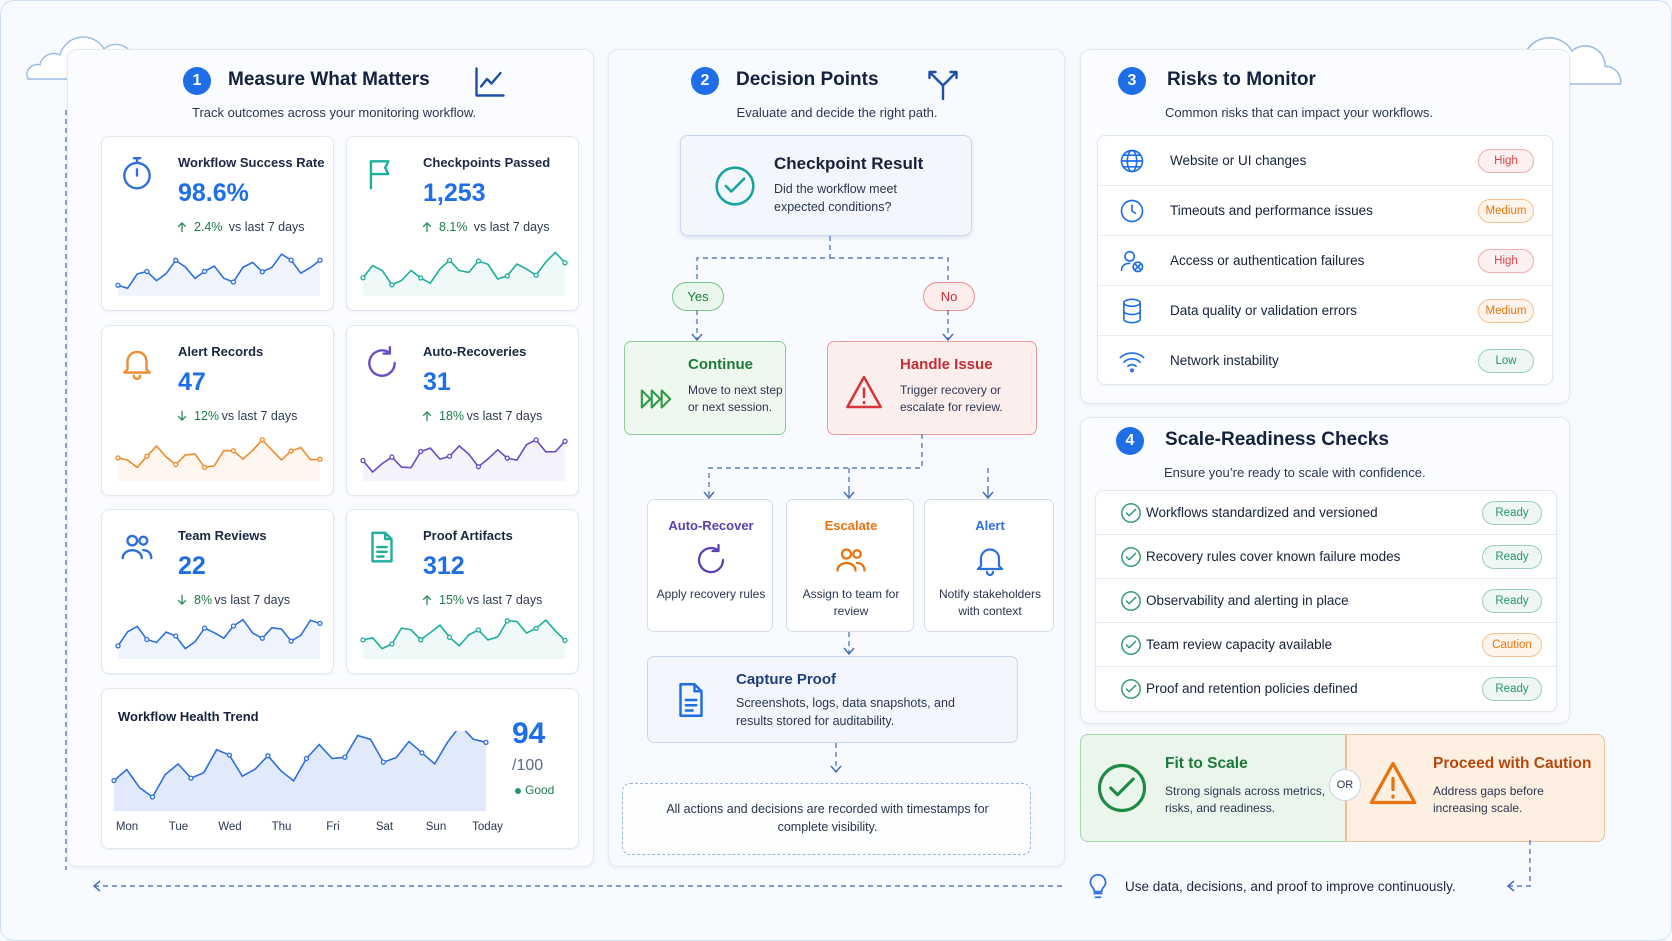 The image size is (1672, 941). What do you see at coordinates (851, 525) in the screenshot?
I see `action-title: Escalate` at bounding box center [851, 525].